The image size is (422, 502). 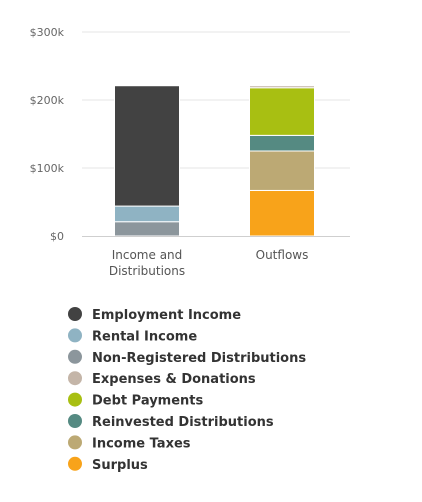 I want to click on x-axis-labels: Income and Distributions Outflows, so click(x=209, y=263).